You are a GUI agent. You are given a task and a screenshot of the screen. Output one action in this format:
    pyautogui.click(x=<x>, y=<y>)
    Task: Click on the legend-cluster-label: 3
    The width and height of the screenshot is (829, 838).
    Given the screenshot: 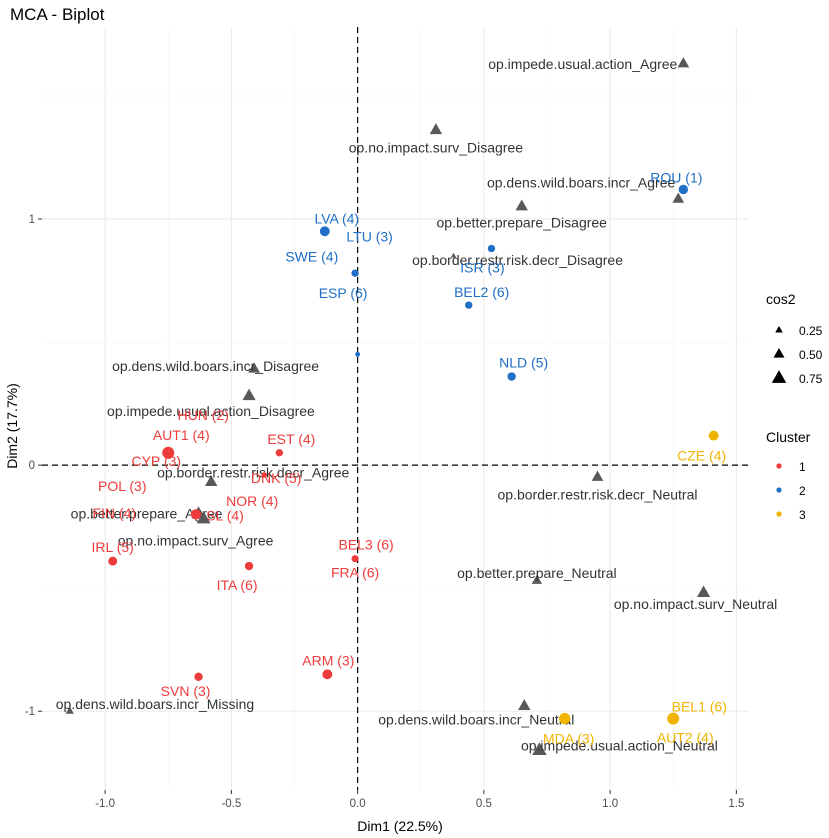 What is the action you would take?
    pyautogui.click(x=802, y=515)
    